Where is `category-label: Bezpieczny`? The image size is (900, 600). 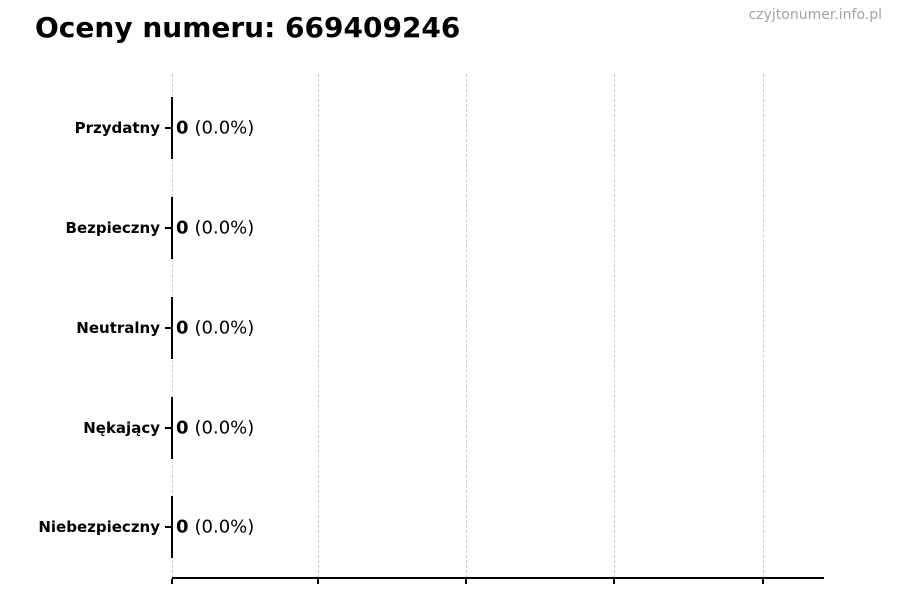
category-label: Bezpieczny is located at coordinates (112, 228).